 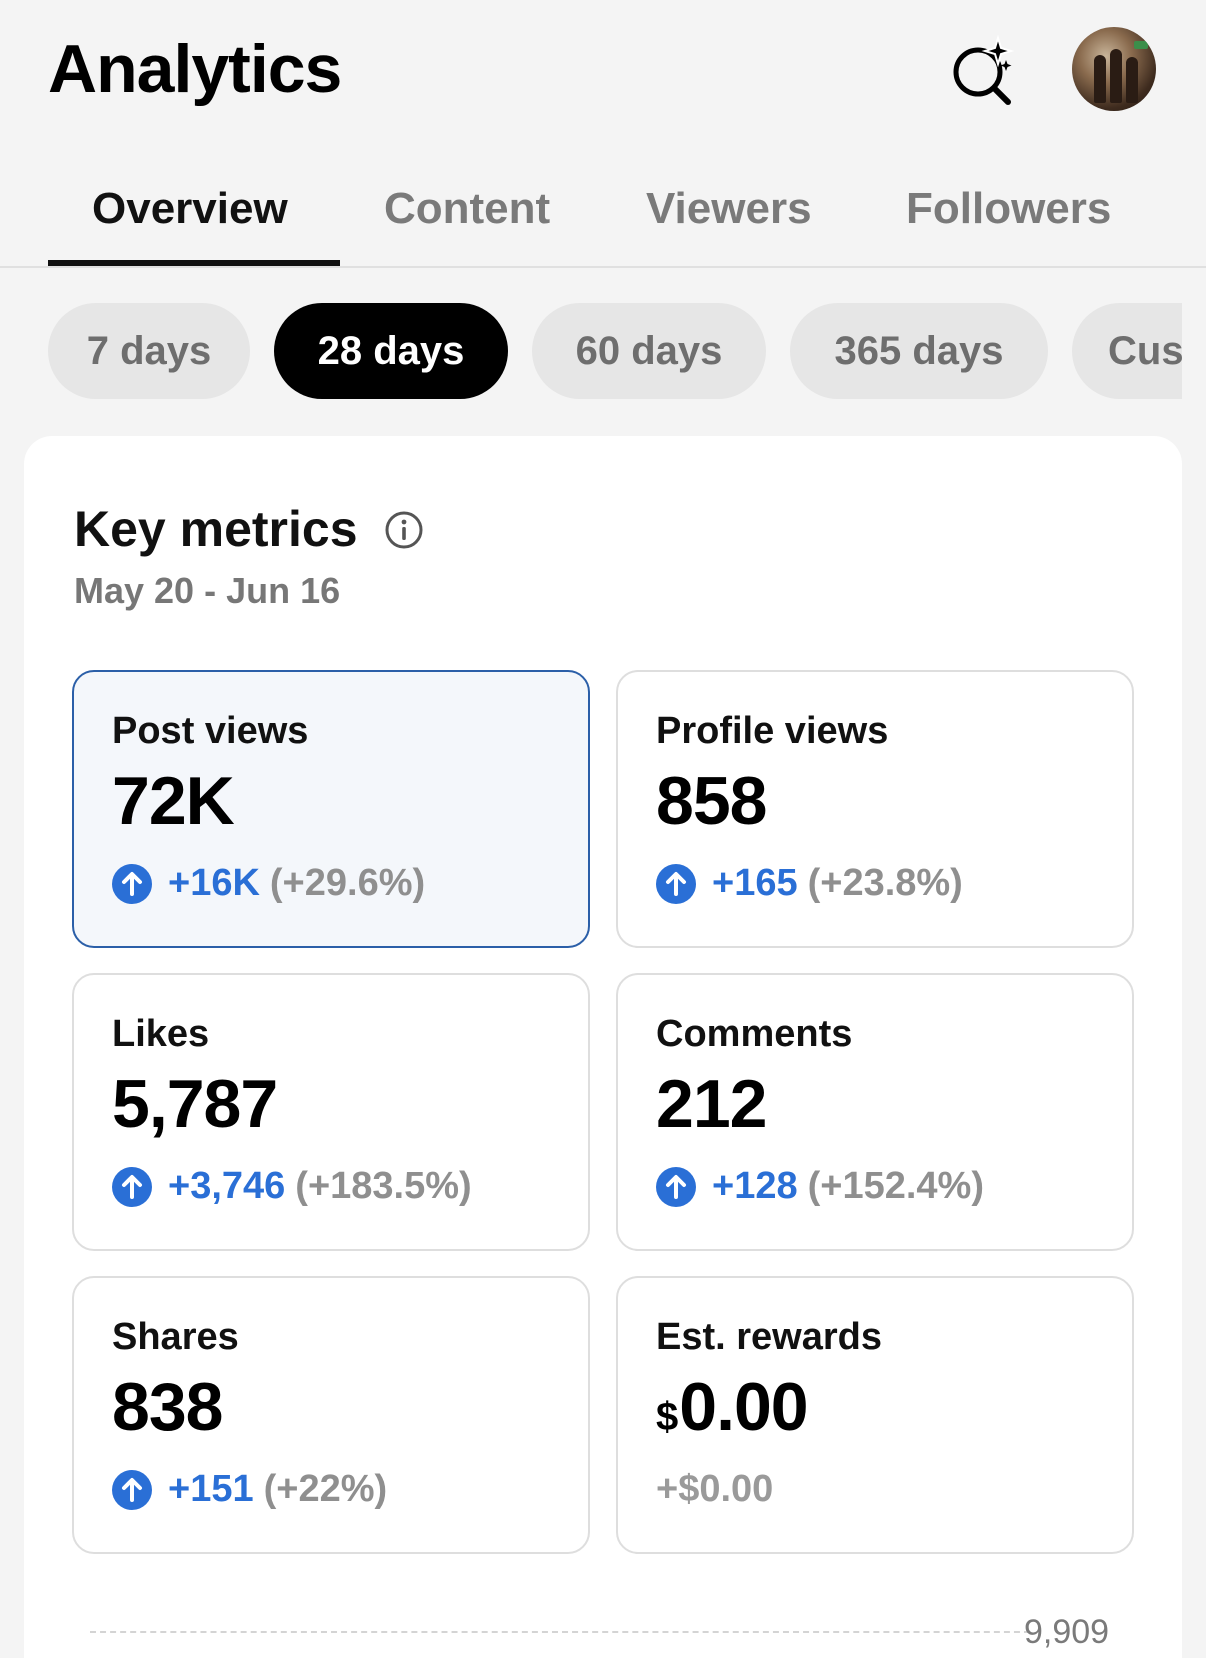 I want to click on metric-delta: +151 (+22%), so click(x=249, y=1489).